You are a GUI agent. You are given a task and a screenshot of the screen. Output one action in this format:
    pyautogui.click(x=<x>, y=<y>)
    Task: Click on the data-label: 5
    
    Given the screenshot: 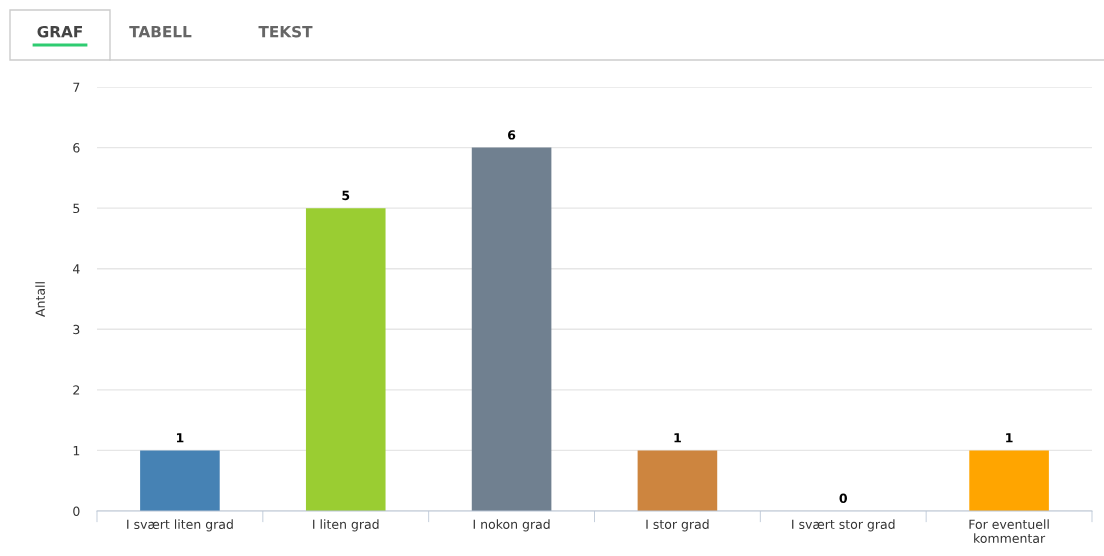 What is the action you would take?
    pyautogui.click(x=346, y=195)
    